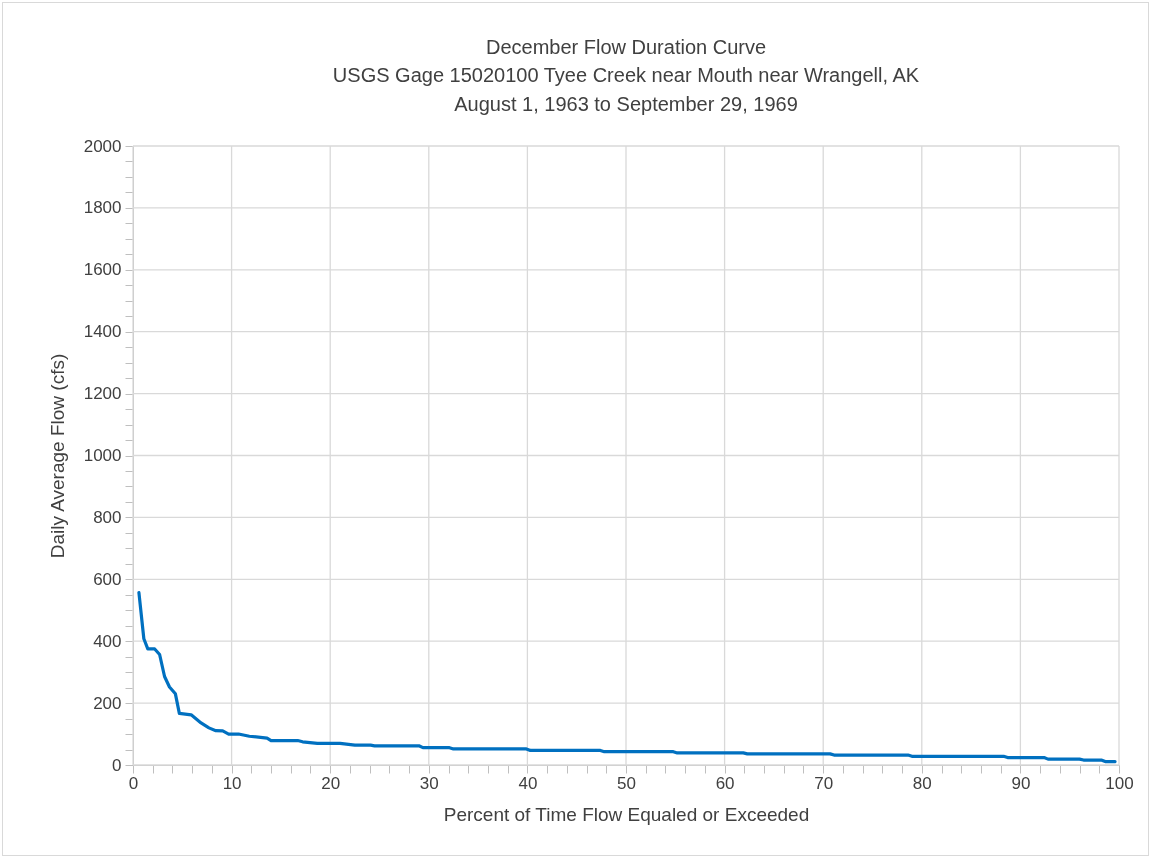 The image size is (1153, 860). What do you see at coordinates (133, 783) in the screenshot?
I see `x-tick-label: 0` at bounding box center [133, 783].